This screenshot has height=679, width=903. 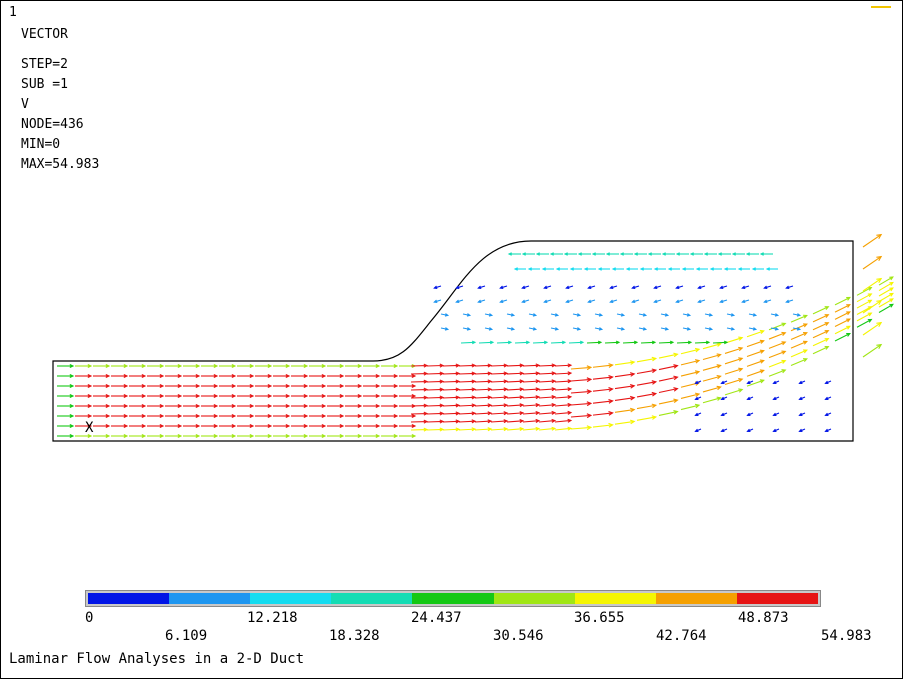 I want to click on corner-marker, so click(x=881, y=7).